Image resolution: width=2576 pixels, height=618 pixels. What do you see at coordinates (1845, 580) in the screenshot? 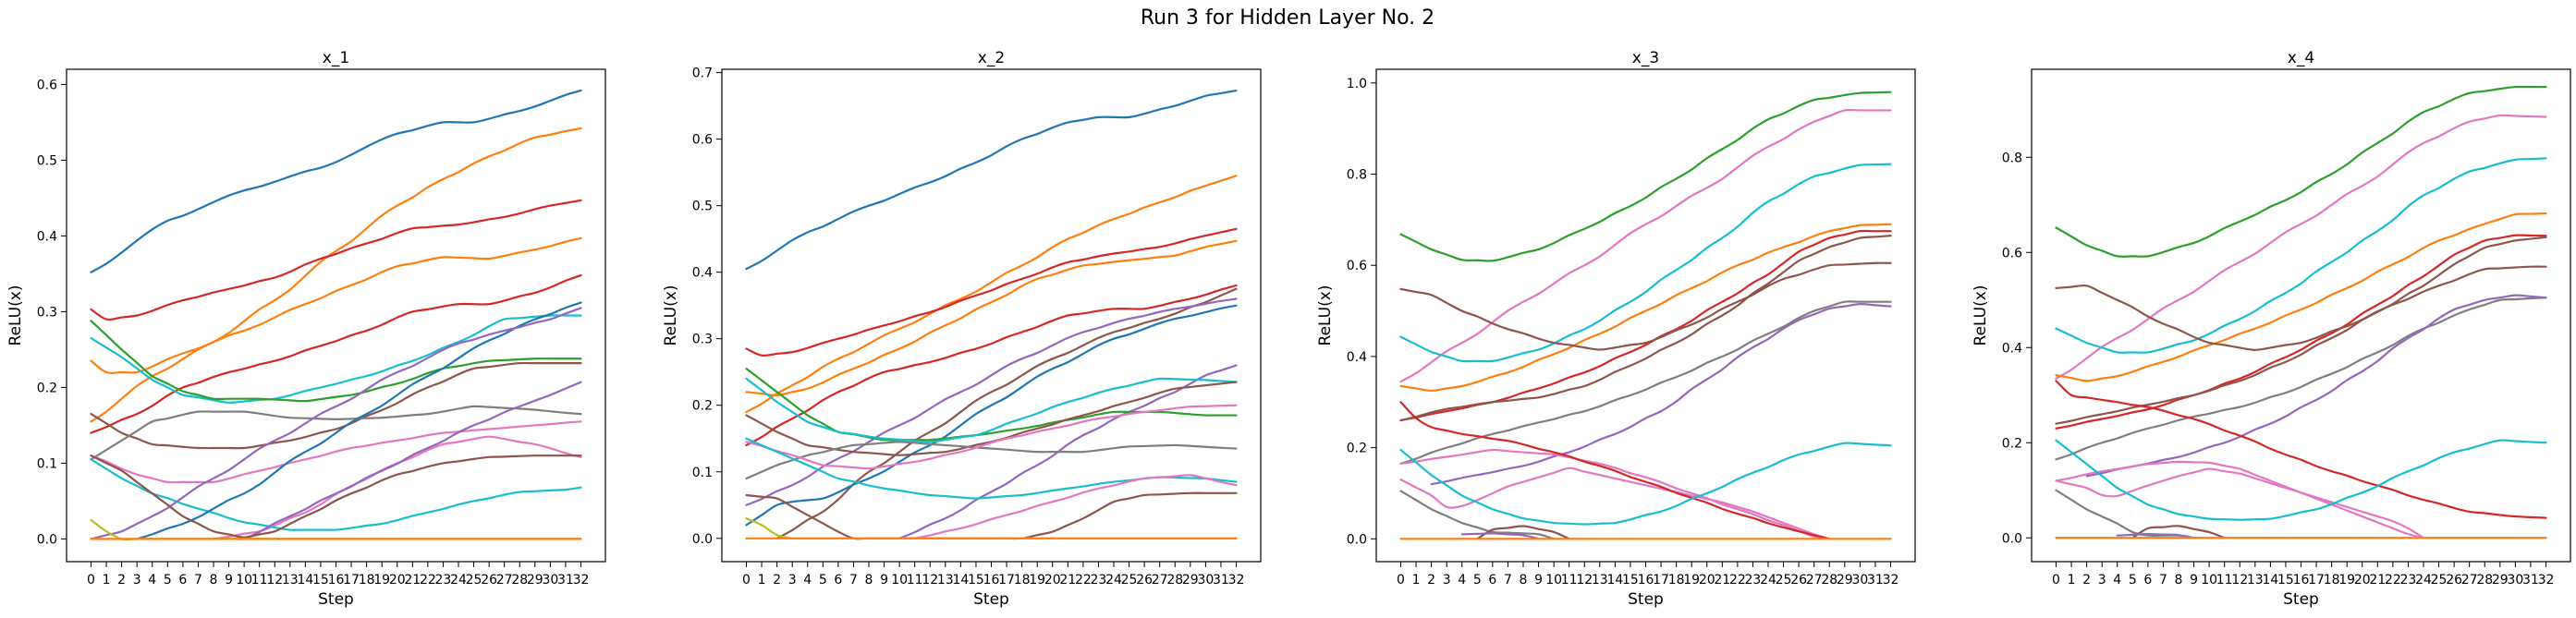
I see `x-tick-label: 29` at bounding box center [1845, 580].